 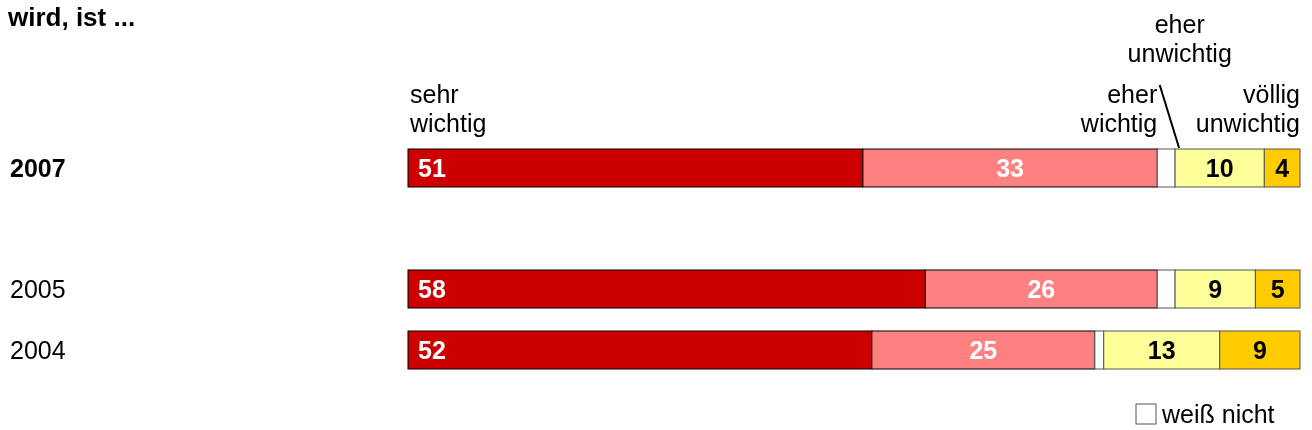 I want to click on legend-label: weiß nicht, so click(x=1218, y=414).